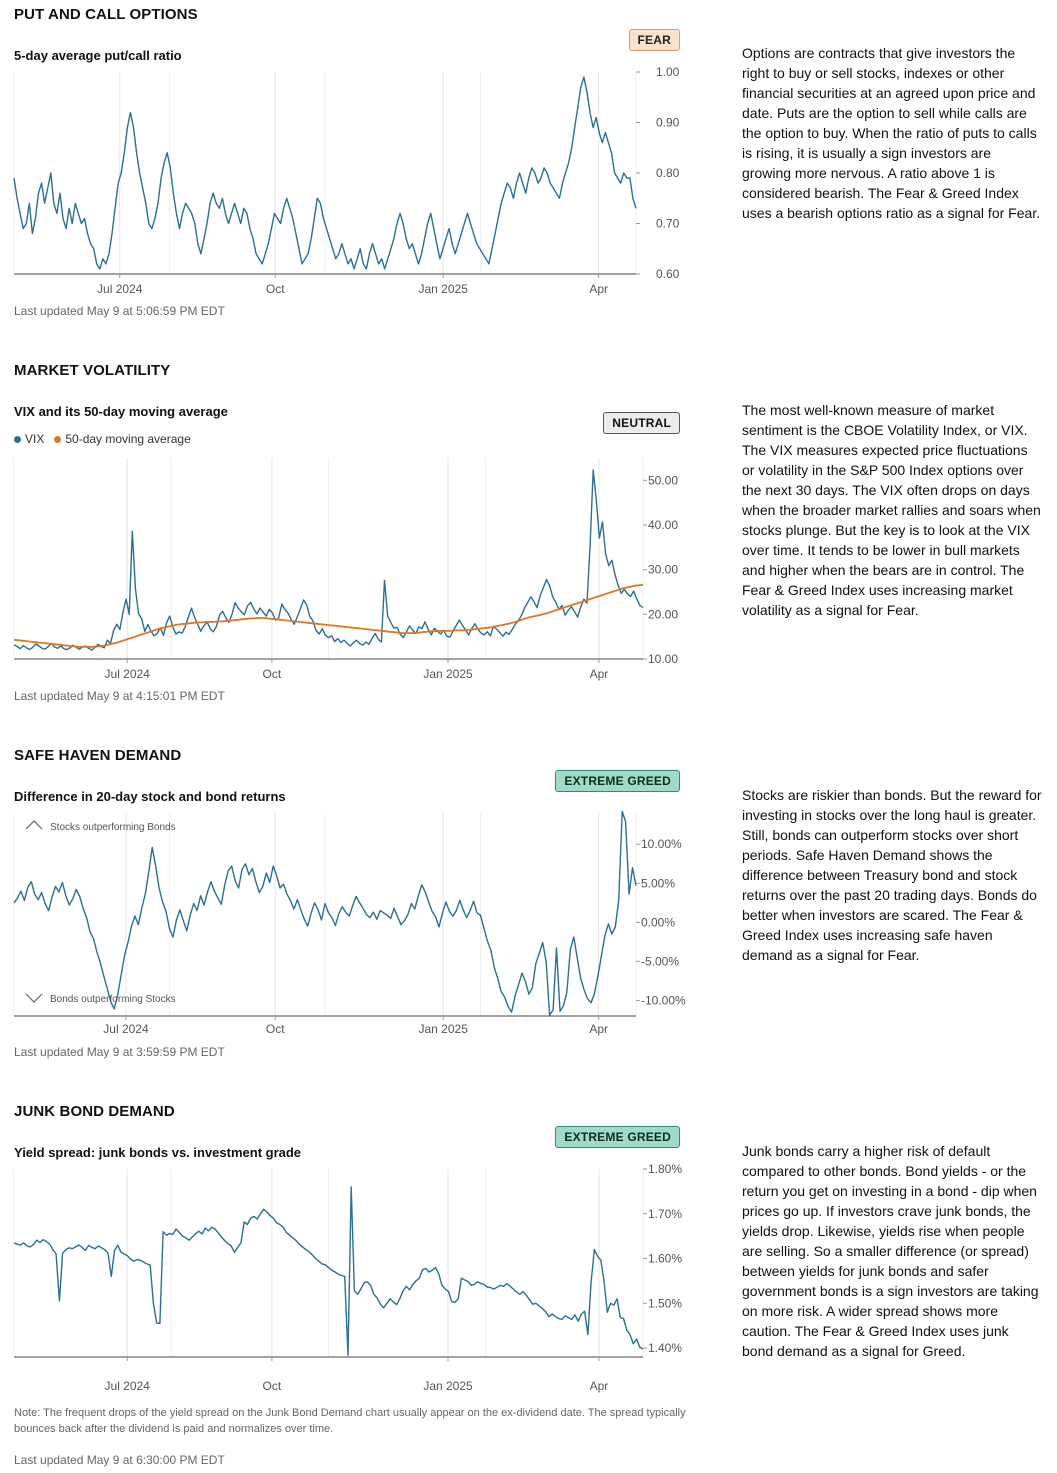 This screenshot has height=1473, width=1057. What do you see at coordinates (119, 696) in the screenshot?
I see `last-updated: Last updated May 9 at 4:15:01 PM EDT` at bounding box center [119, 696].